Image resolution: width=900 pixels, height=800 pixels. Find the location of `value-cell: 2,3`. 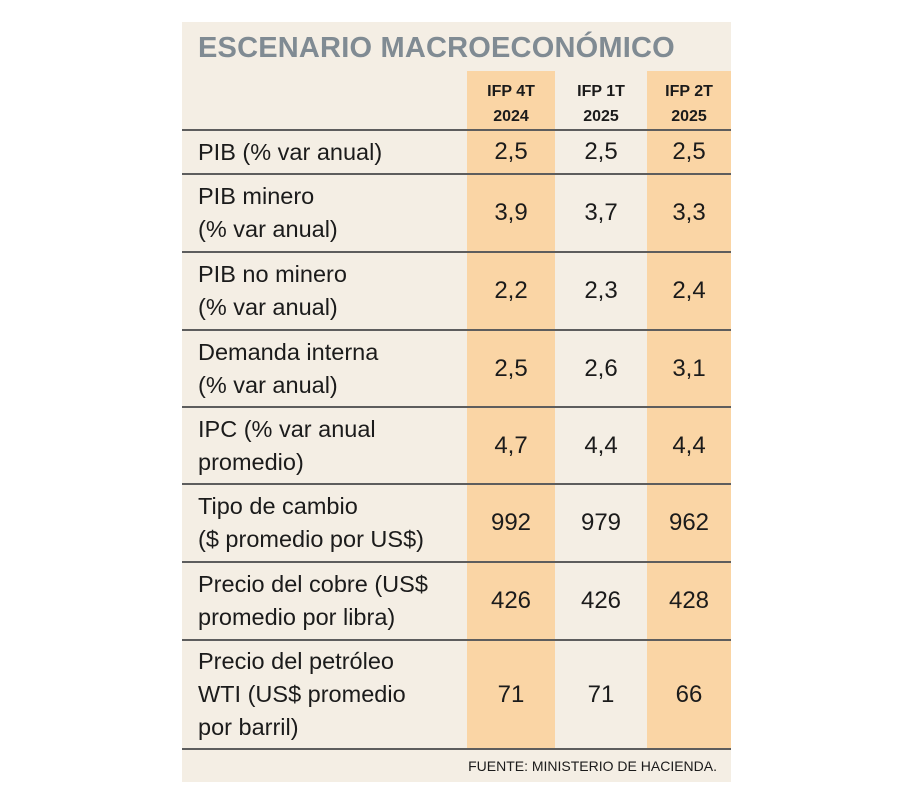

value-cell: 2,3 is located at coordinates (601, 290).